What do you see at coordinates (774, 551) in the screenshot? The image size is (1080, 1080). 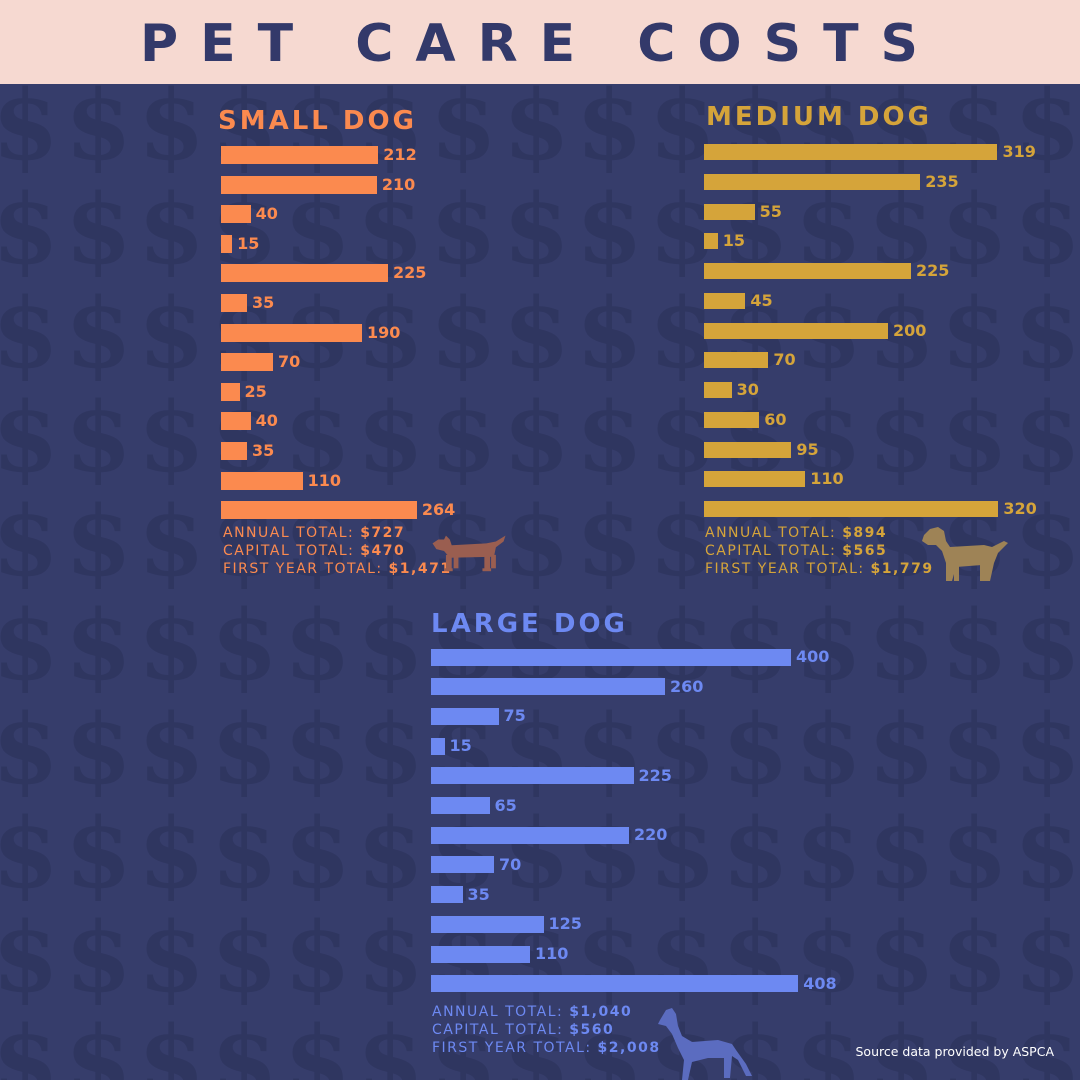 I see `capital-total-label: CAPITAL TOTAL:` at bounding box center [774, 551].